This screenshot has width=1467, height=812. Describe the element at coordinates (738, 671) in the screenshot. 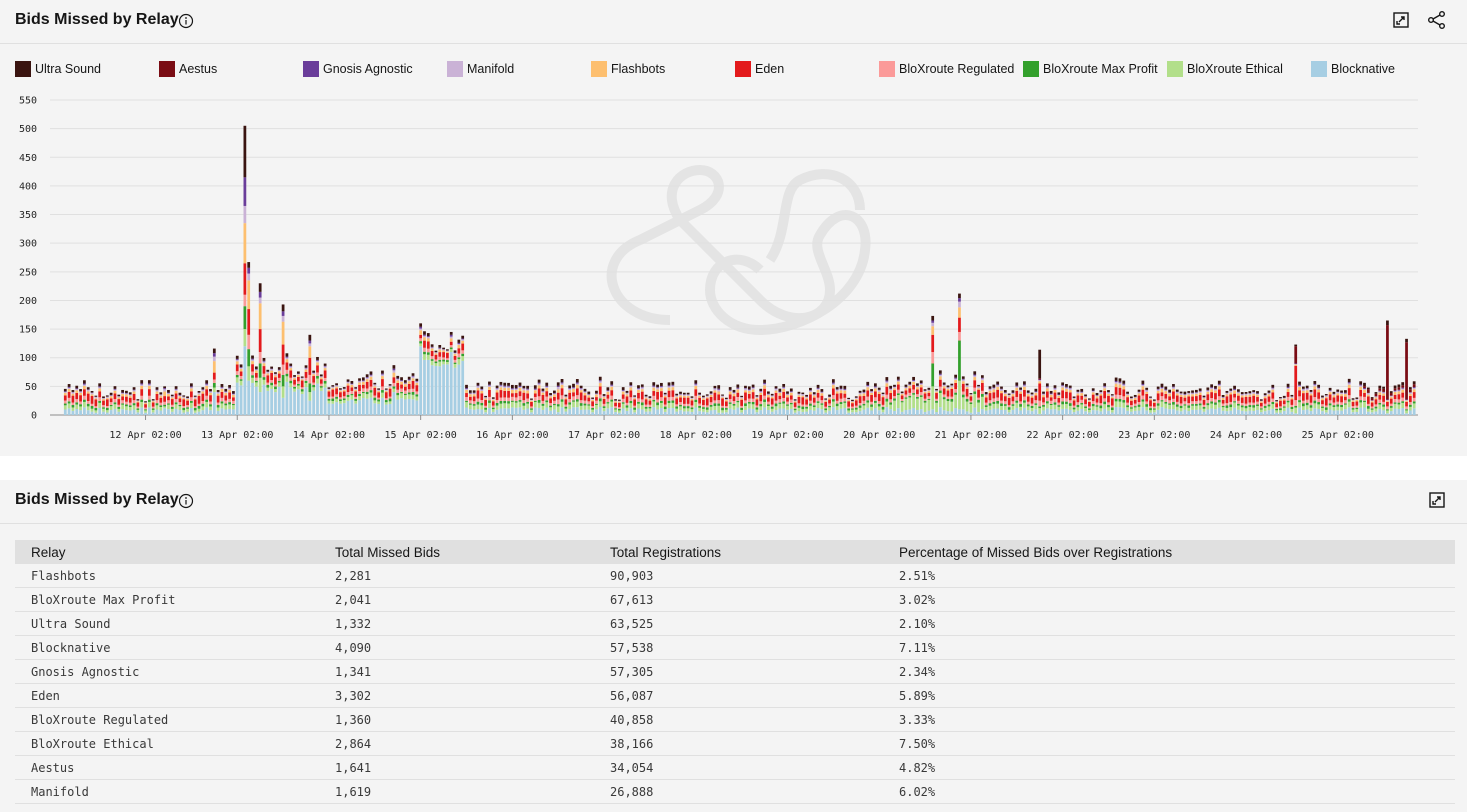

I see `cell-registrations: 57,305` at that location.